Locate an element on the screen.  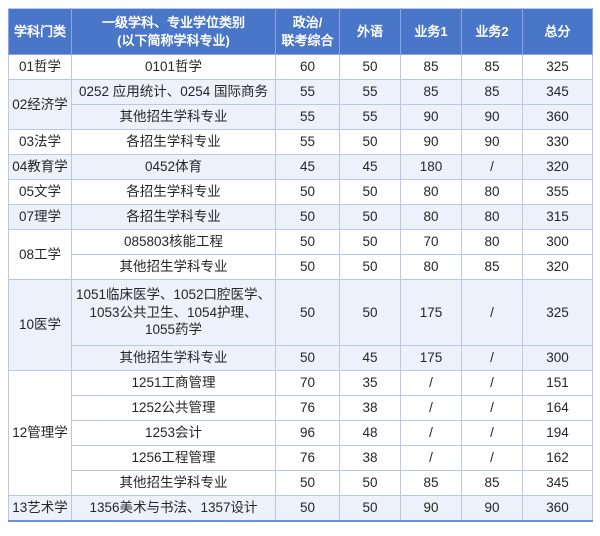
score-cell: 180 is located at coordinates (431, 167).